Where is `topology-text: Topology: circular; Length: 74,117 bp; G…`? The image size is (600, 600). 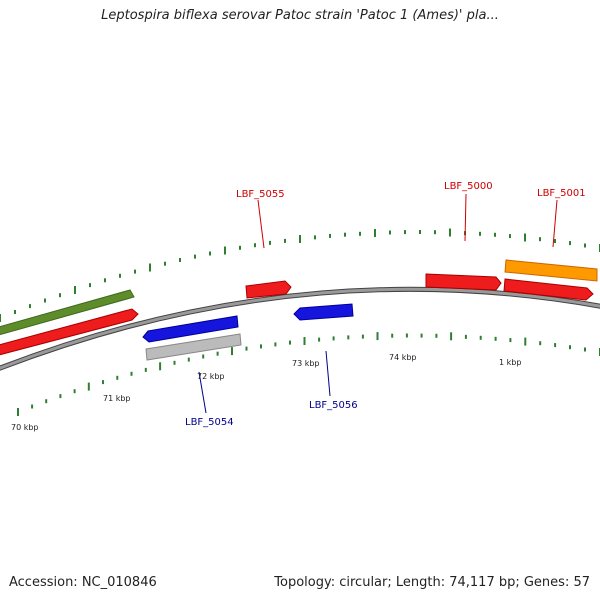 topology-text: Topology: circular; Length: 74,117 bp; G… is located at coordinates (432, 582).